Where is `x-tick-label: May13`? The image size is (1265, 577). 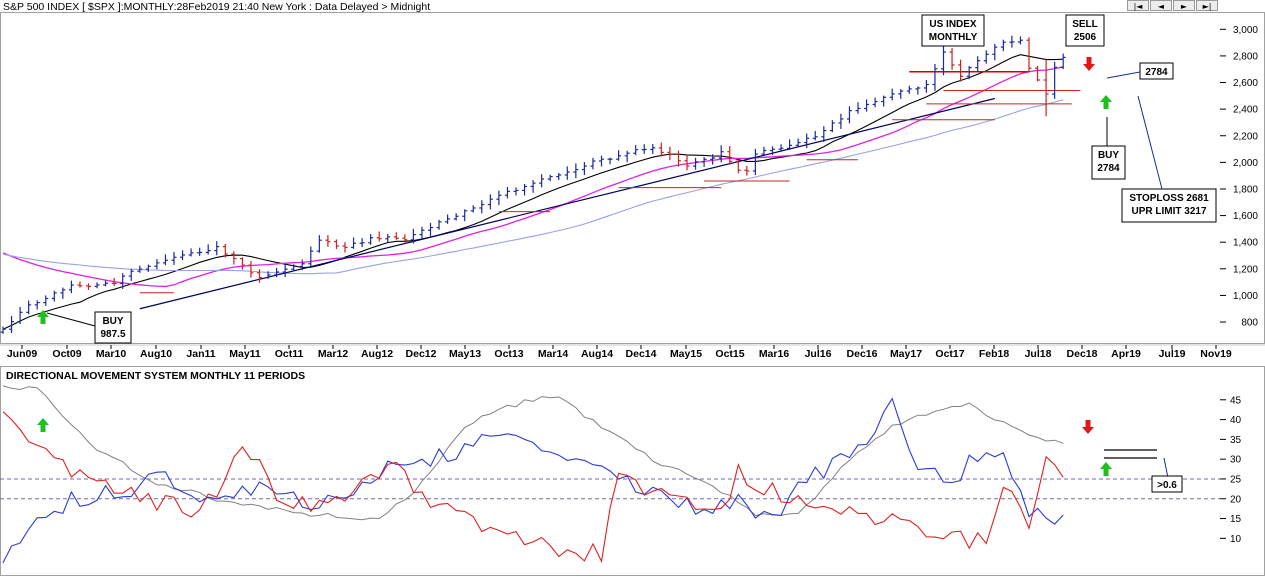
x-tick-label: May13 is located at coordinates (465, 354).